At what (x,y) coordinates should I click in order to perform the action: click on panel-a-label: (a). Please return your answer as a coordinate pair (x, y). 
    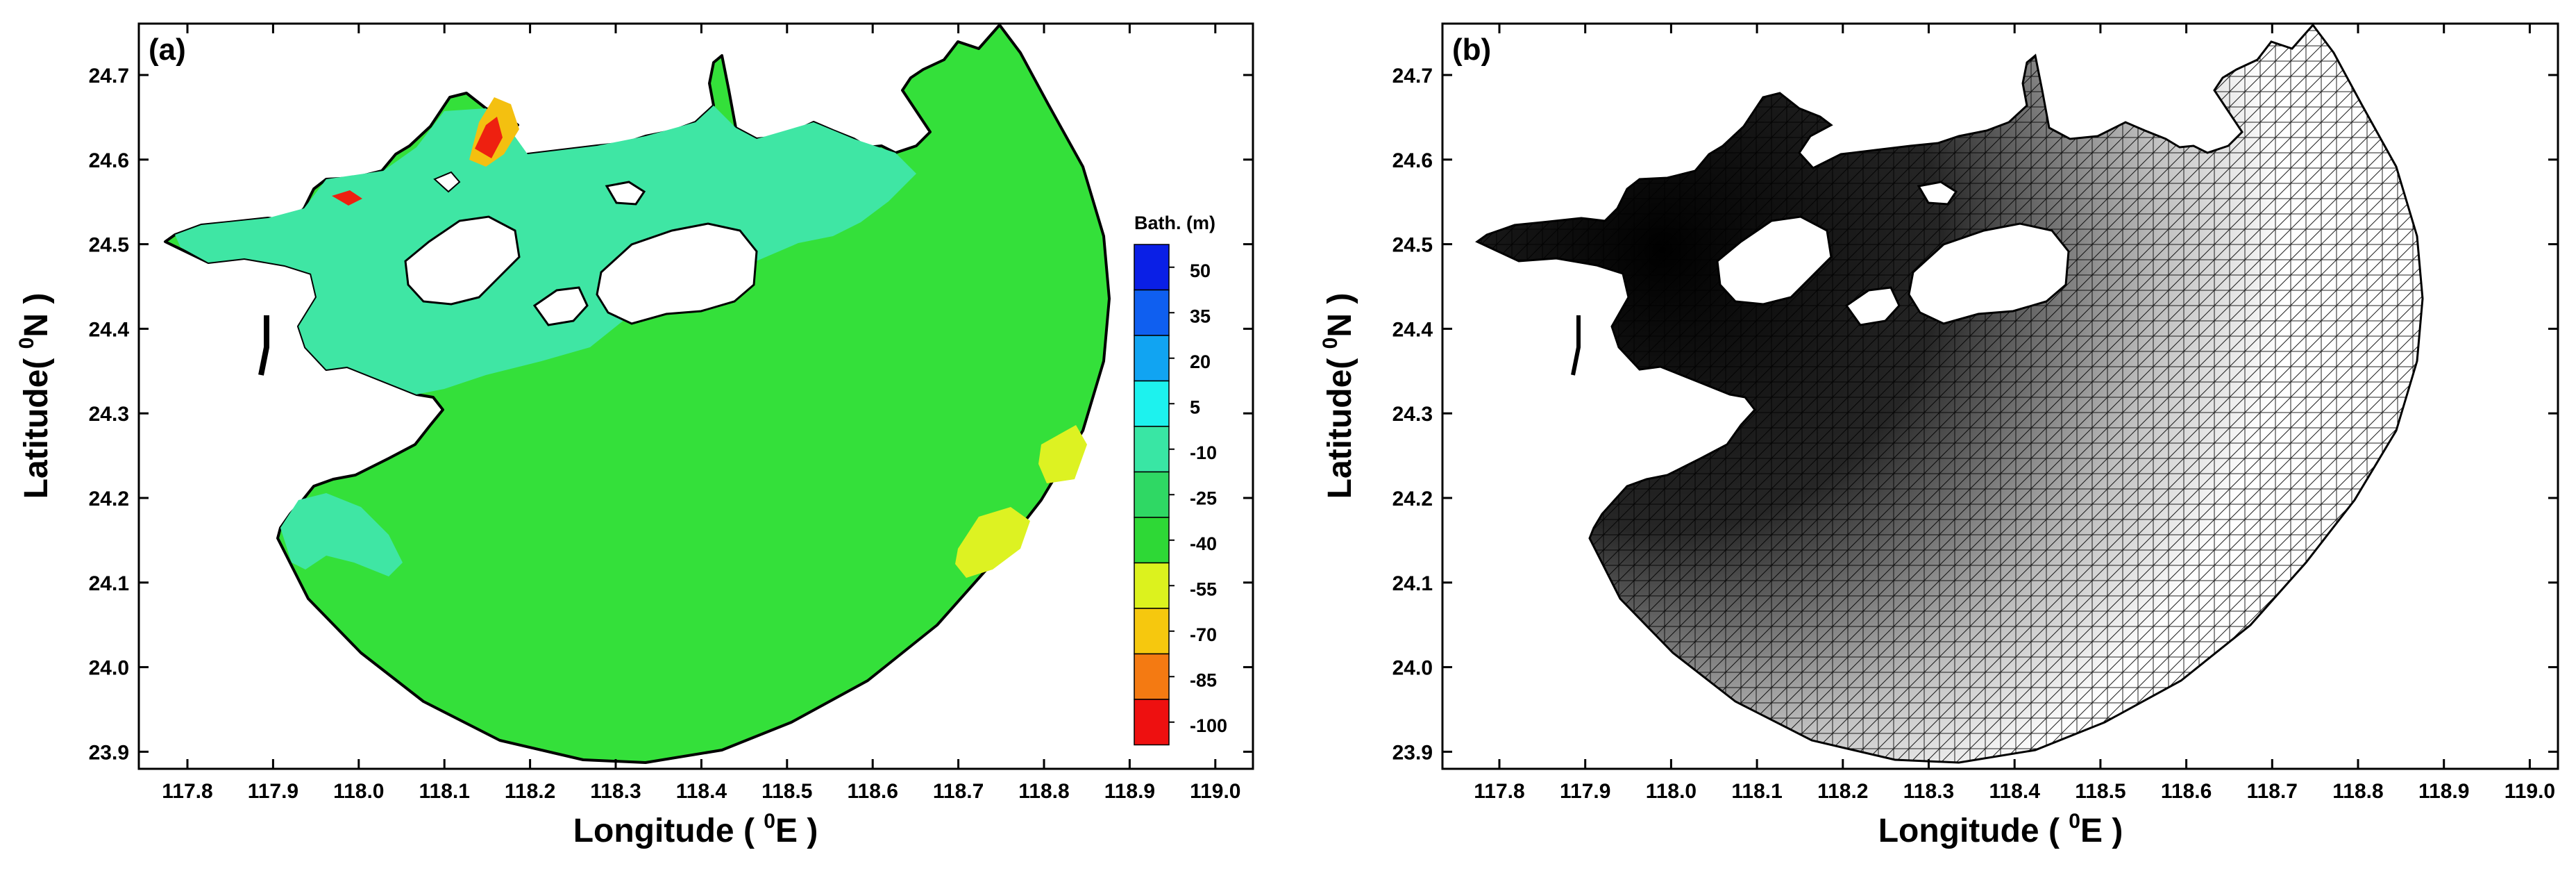
    Looking at the image, I should click on (167, 50).